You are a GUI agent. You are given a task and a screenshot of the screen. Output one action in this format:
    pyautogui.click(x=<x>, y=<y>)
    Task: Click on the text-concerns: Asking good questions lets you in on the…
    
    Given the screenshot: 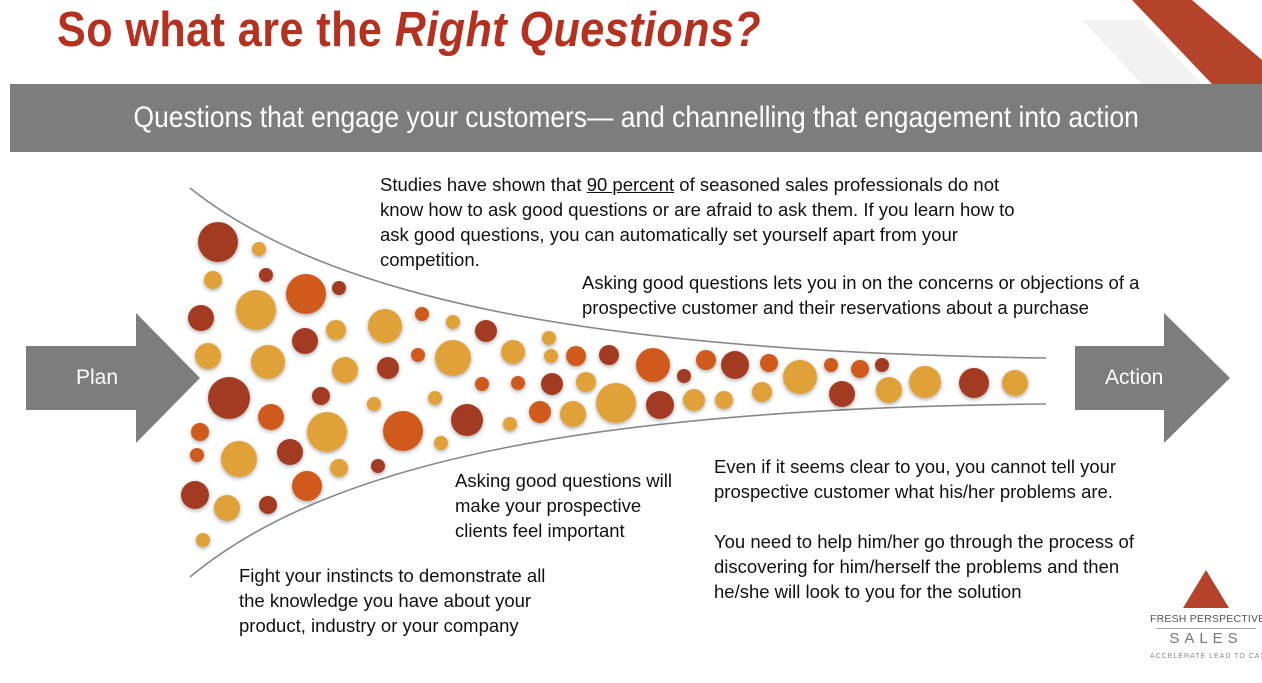 What is the action you would take?
    pyautogui.click(x=861, y=295)
    